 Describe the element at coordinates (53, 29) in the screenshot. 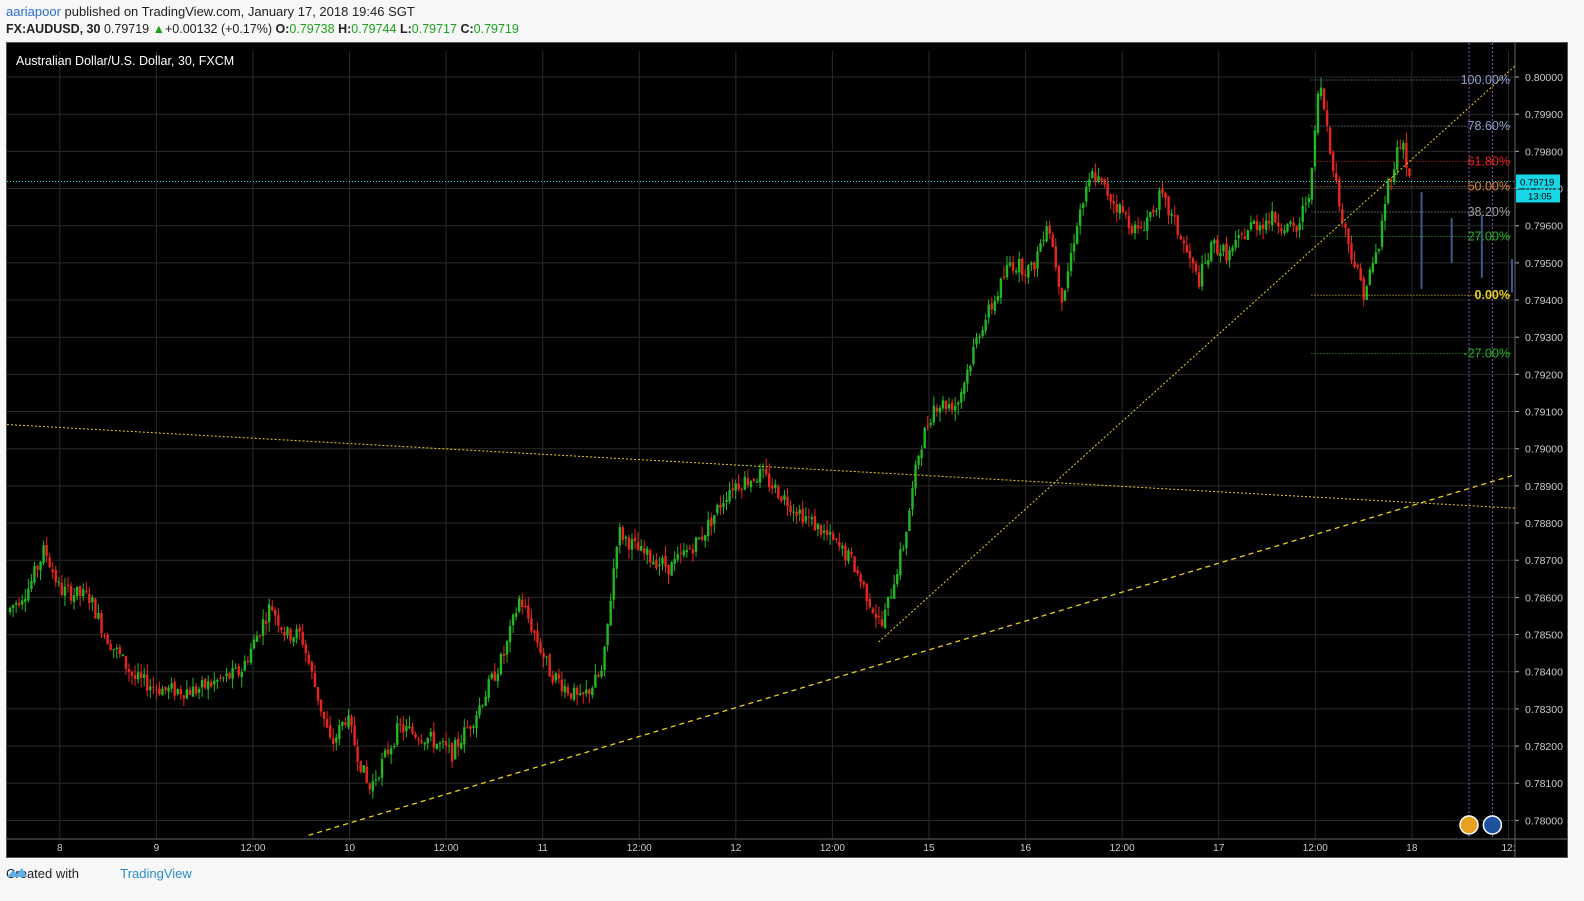

I see `symbol-label: FX:AUDUSD, 30` at that location.